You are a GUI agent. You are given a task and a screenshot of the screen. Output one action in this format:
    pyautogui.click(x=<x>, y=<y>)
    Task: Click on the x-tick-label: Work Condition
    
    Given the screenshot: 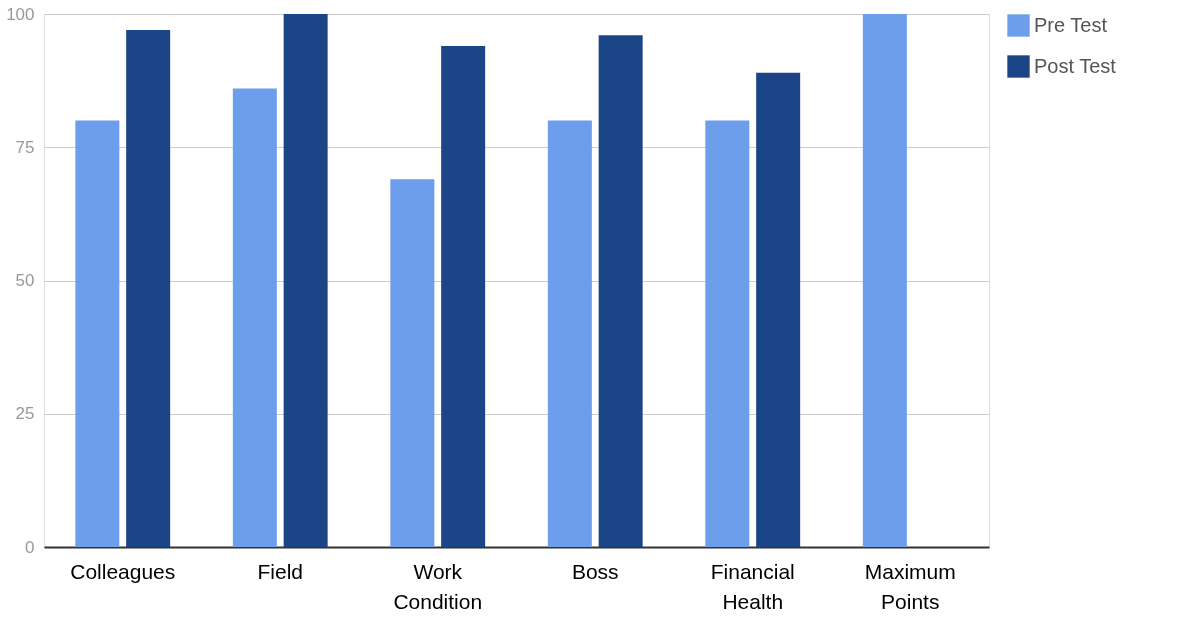 What is the action you would take?
    pyautogui.click(x=438, y=586)
    